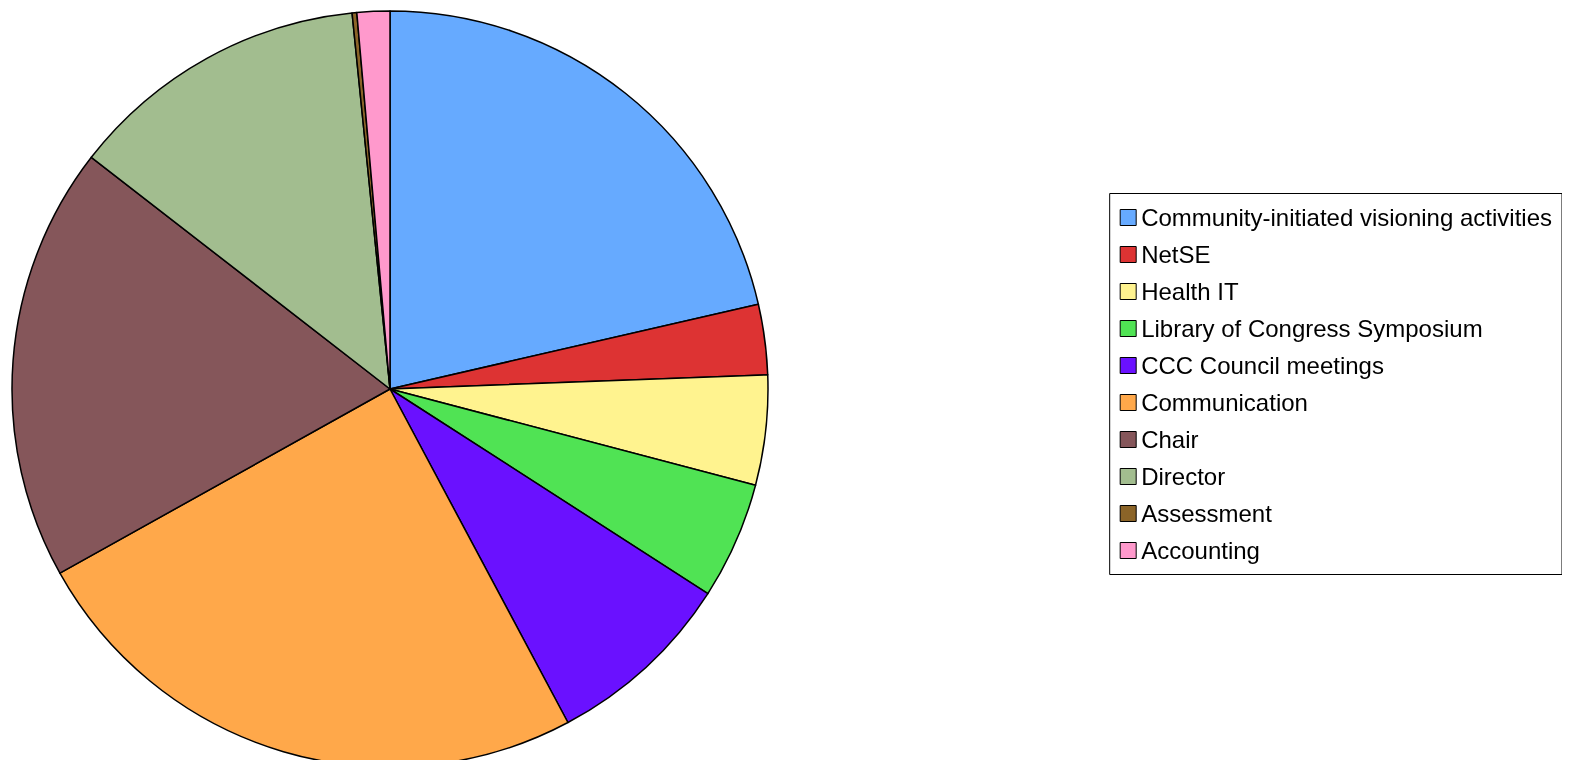 This screenshot has width=1570, height=768. Describe the element at coordinates (1207, 513) in the screenshot. I see `legend-label: Assessment` at that location.